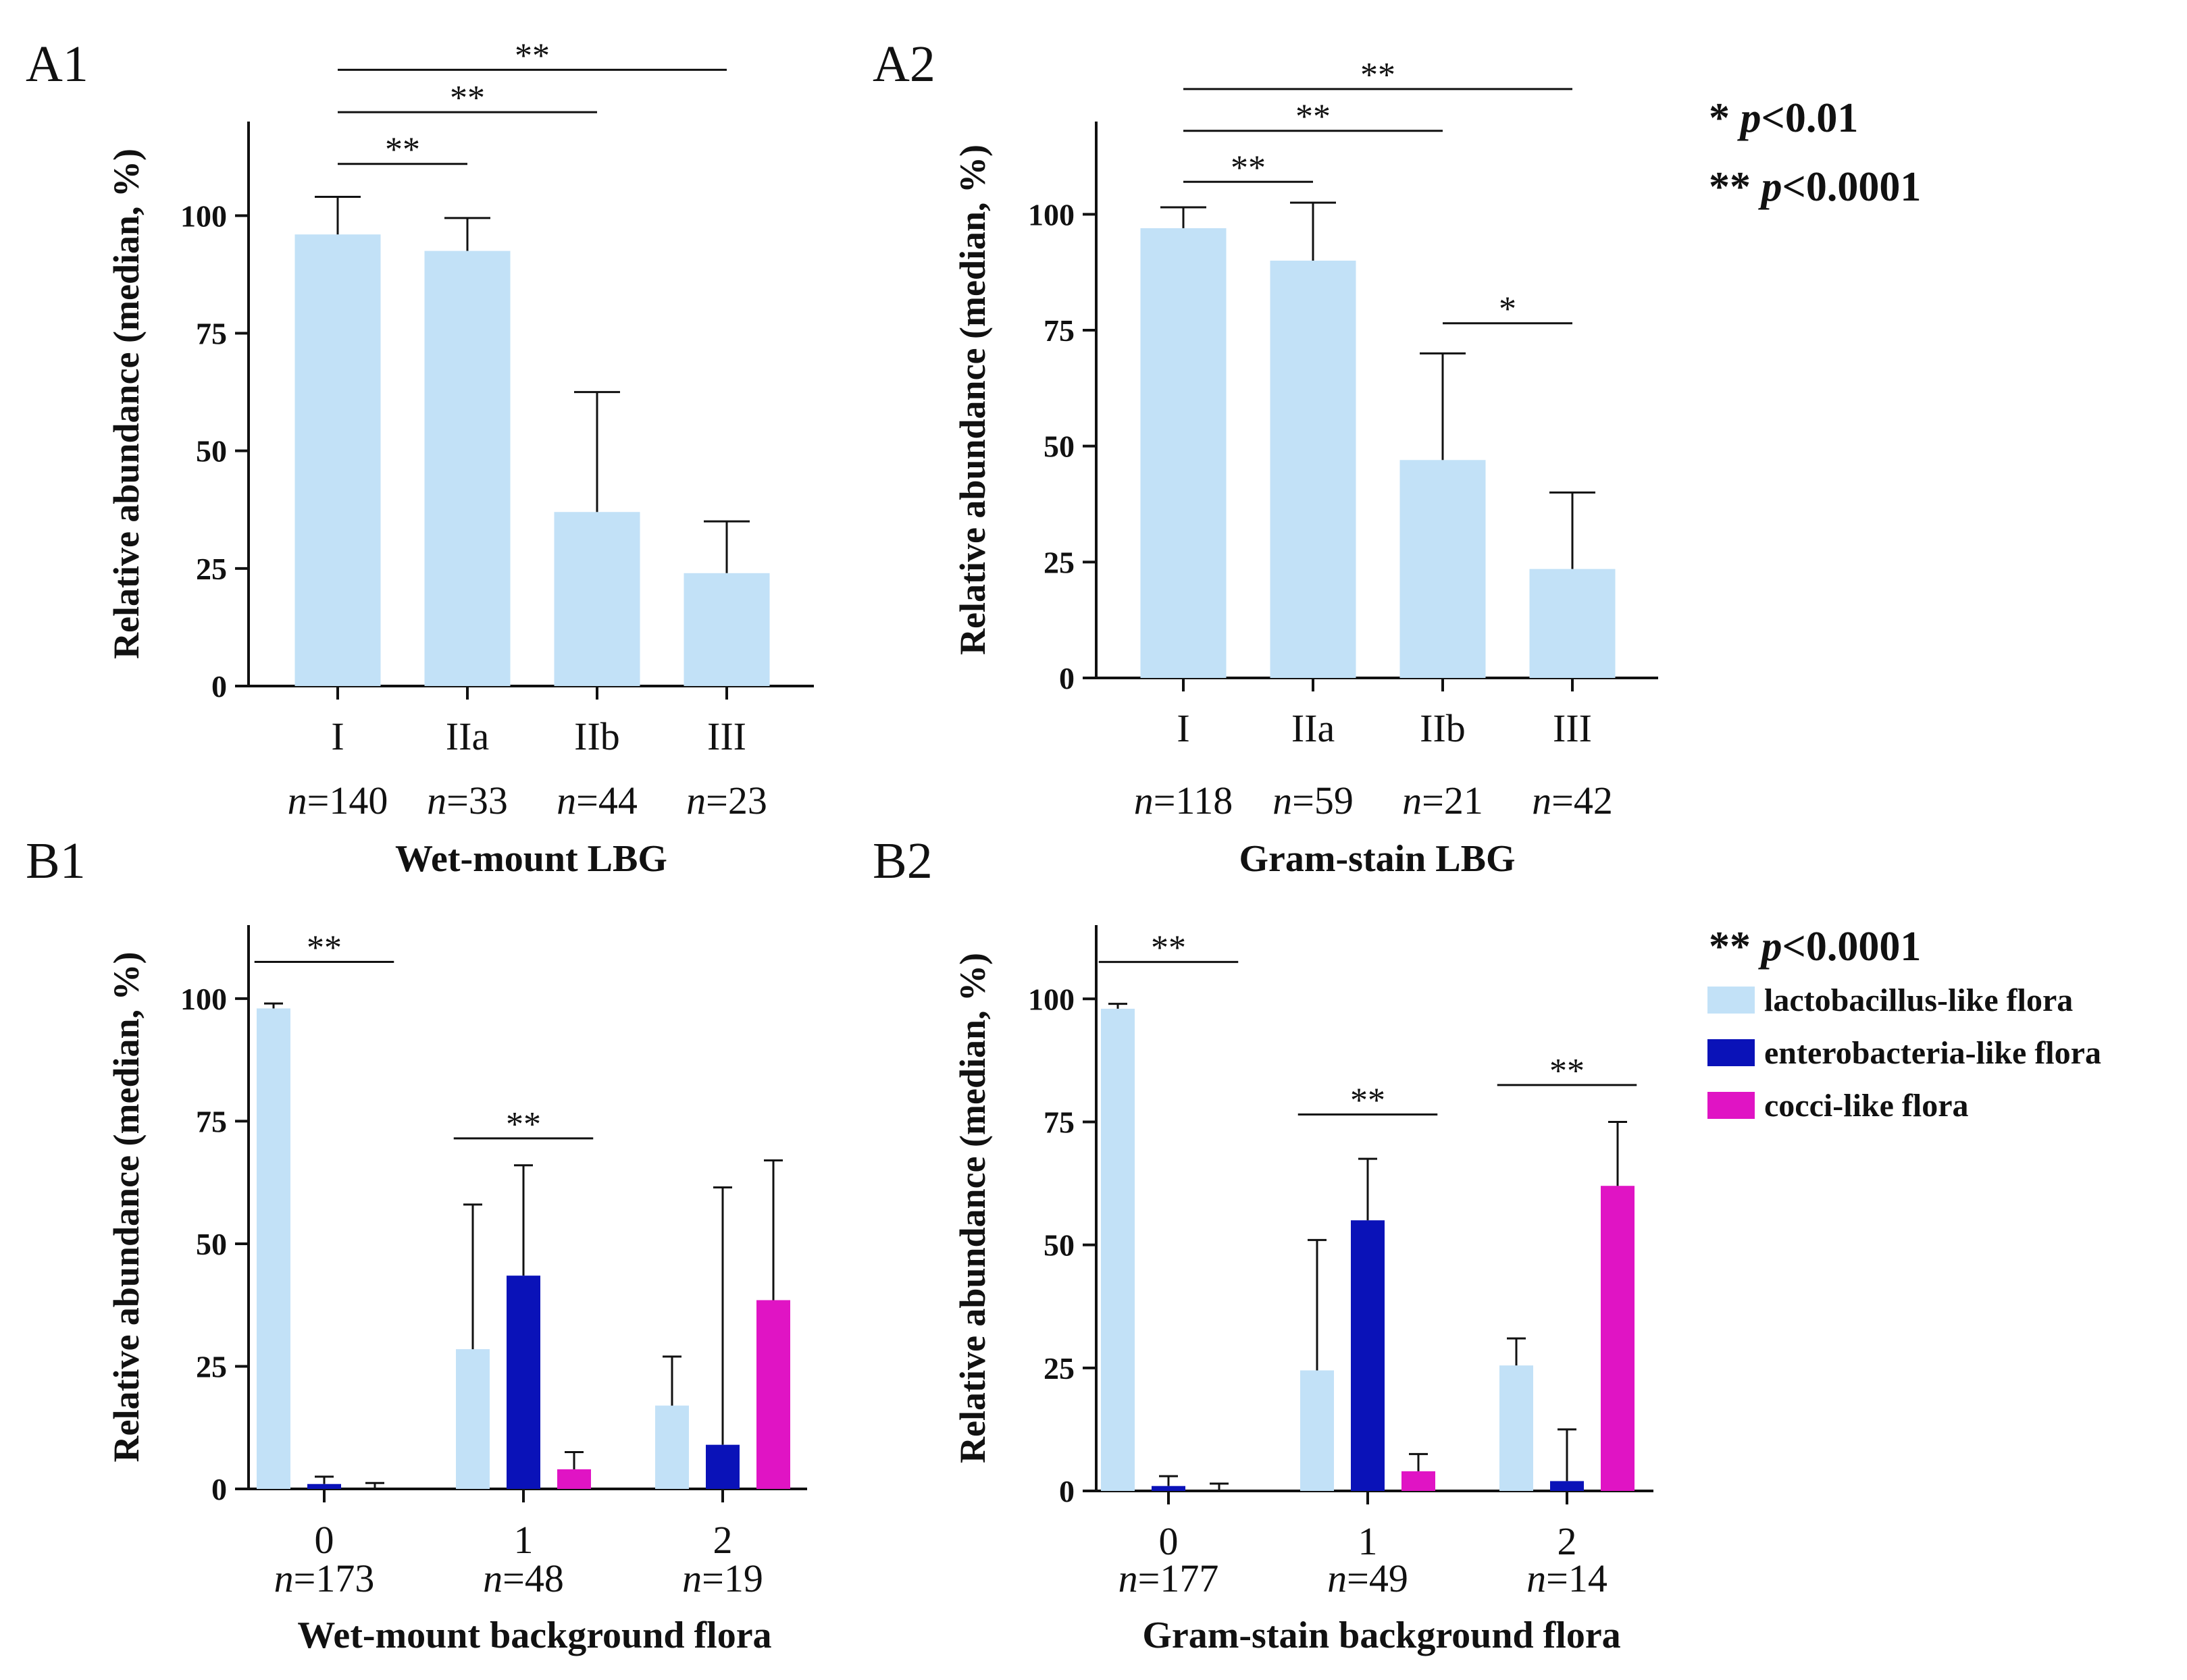  What do you see at coordinates (523, 1382) in the screenshot?
I see `bar-b1-1-enterobacteria` at bounding box center [523, 1382].